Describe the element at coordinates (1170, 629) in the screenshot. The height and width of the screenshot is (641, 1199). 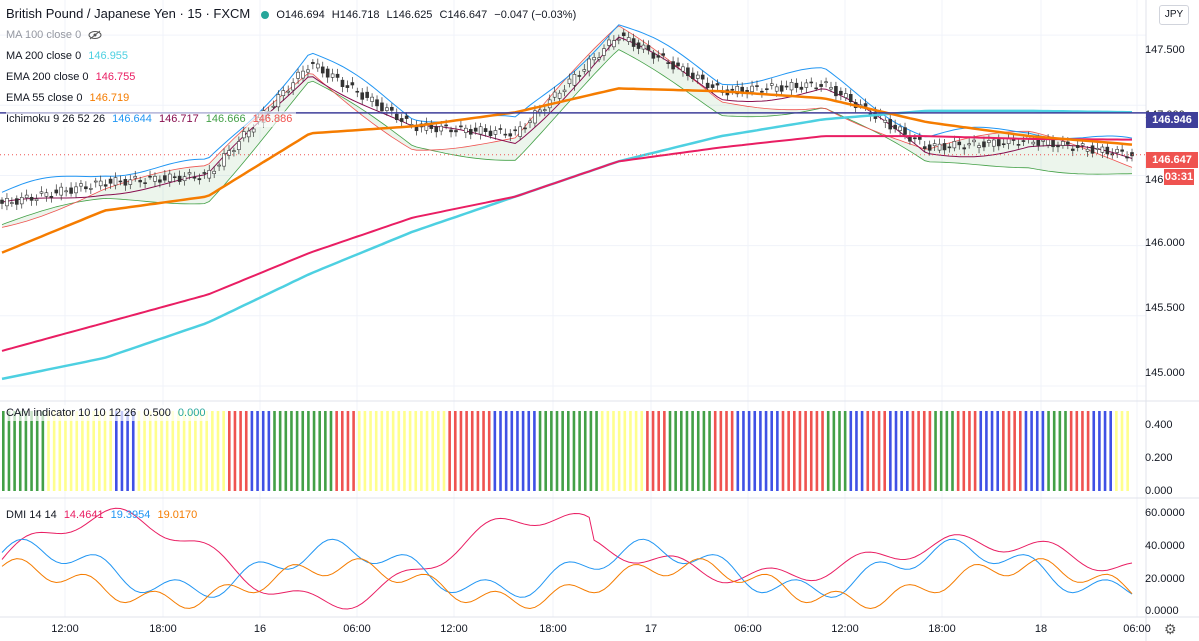
I see `gear-icon: ⚙` at that location.